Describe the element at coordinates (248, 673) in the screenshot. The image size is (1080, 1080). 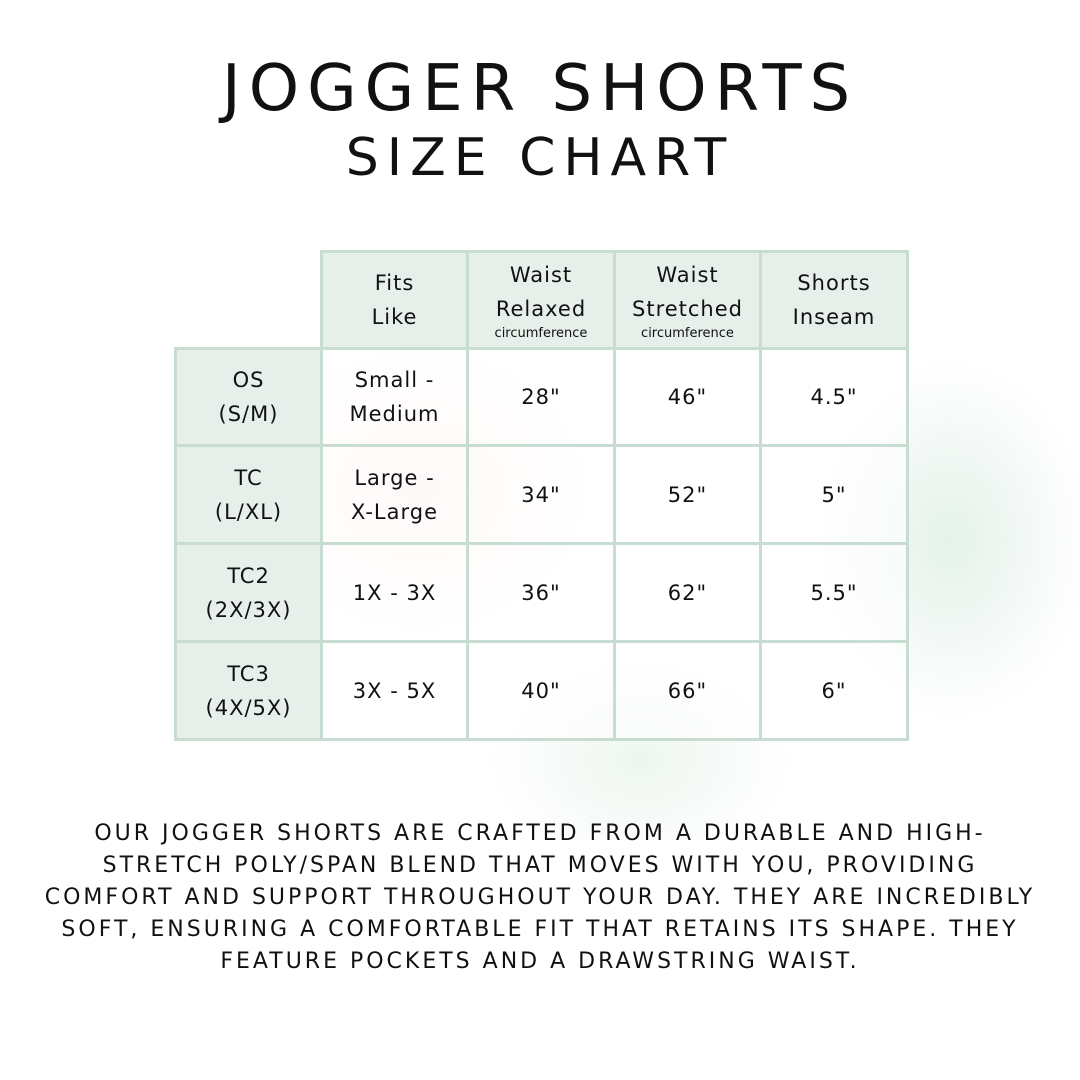
I see `cell-text: TC3` at that location.